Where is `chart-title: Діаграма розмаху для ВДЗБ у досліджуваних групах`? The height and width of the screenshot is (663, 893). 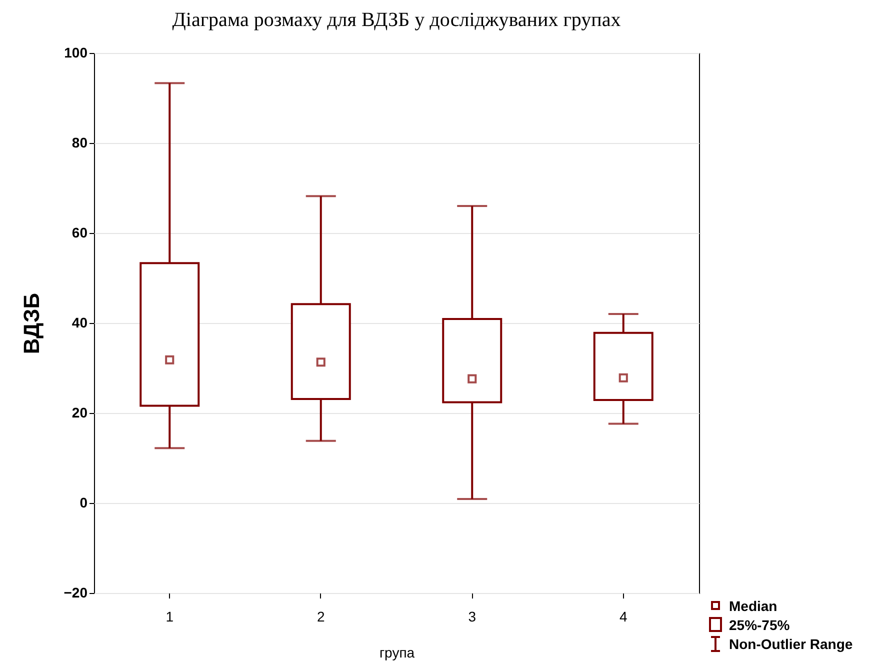
chart-title: Діаграма розмаху для ВДЗБ у досліджуваних групах is located at coordinates (396, 20).